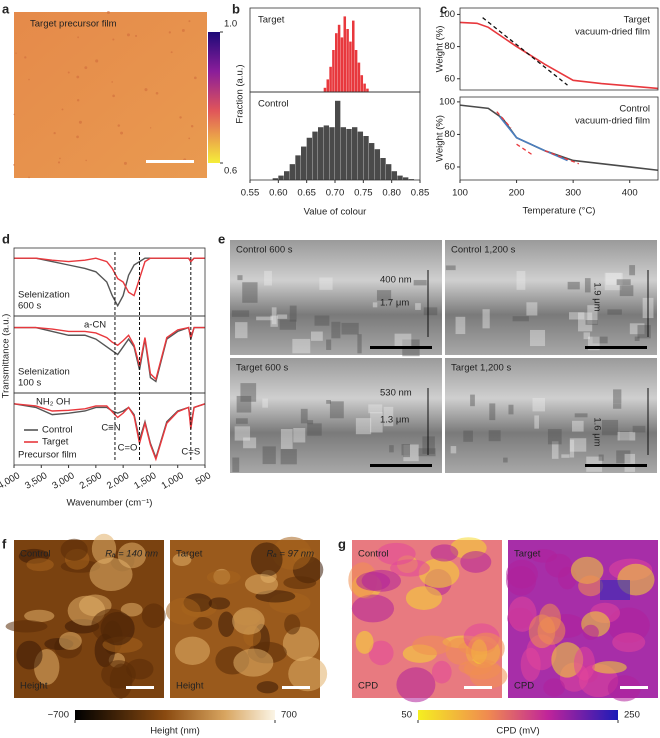 This screenshot has height=738, width=660. What do you see at coordinates (449, 166) in the screenshot?
I see `y-tick-label: 60` at bounding box center [449, 166].